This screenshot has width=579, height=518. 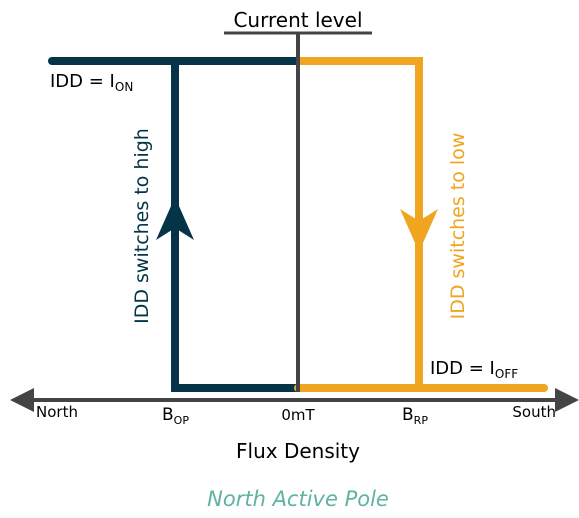 I want to click on arrow-down-icon, so click(x=419, y=230).